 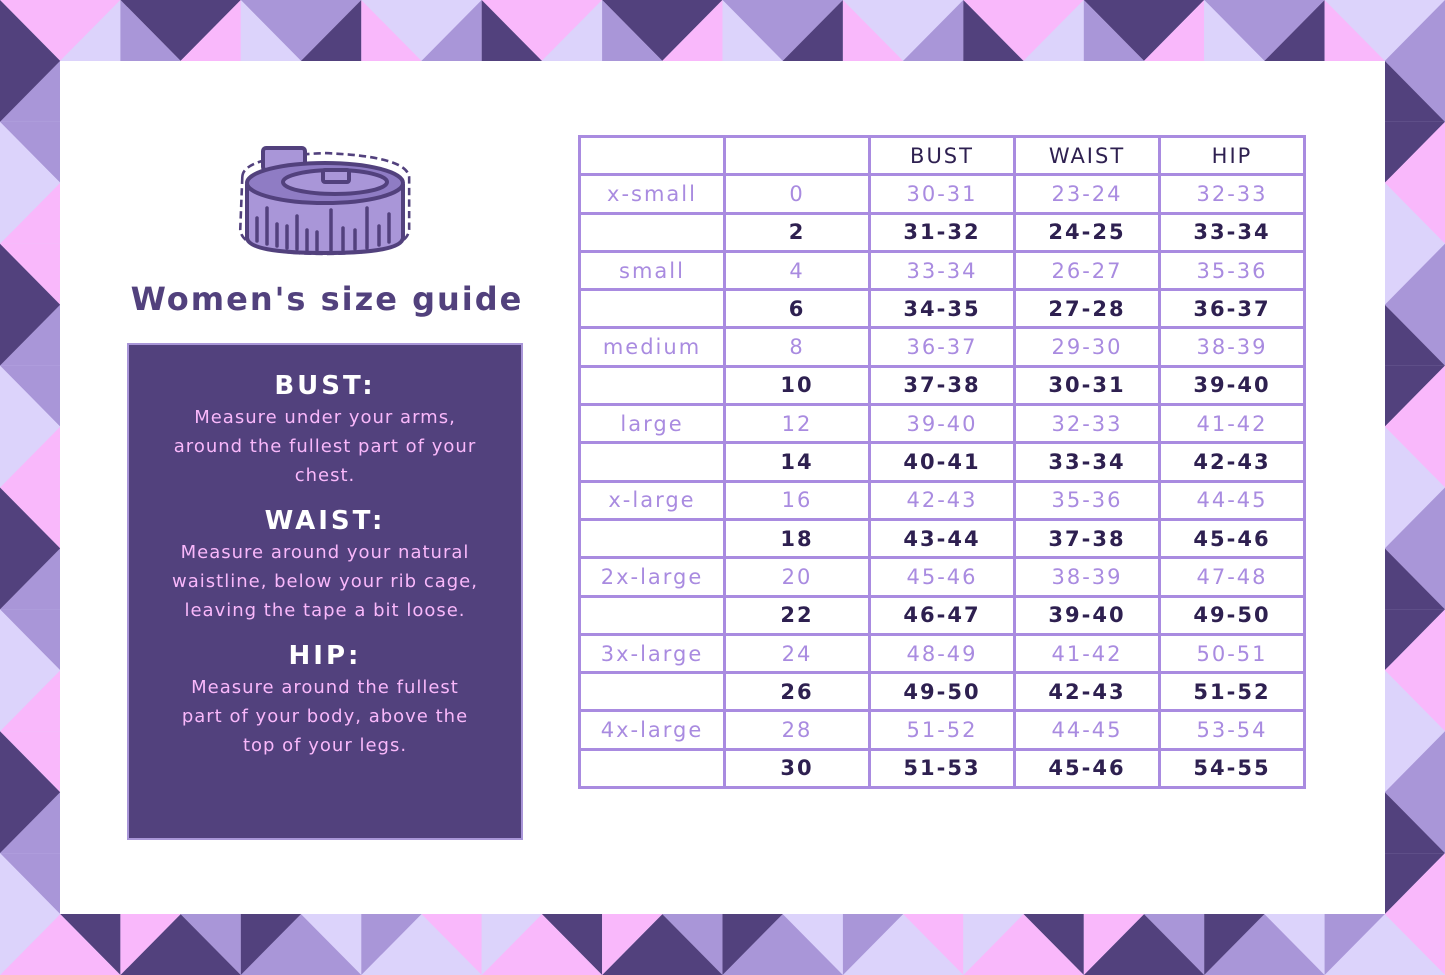 What do you see at coordinates (325, 521) in the screenshot?
I see `waist-heading: WAIST:` at bounding box center [325, 521].